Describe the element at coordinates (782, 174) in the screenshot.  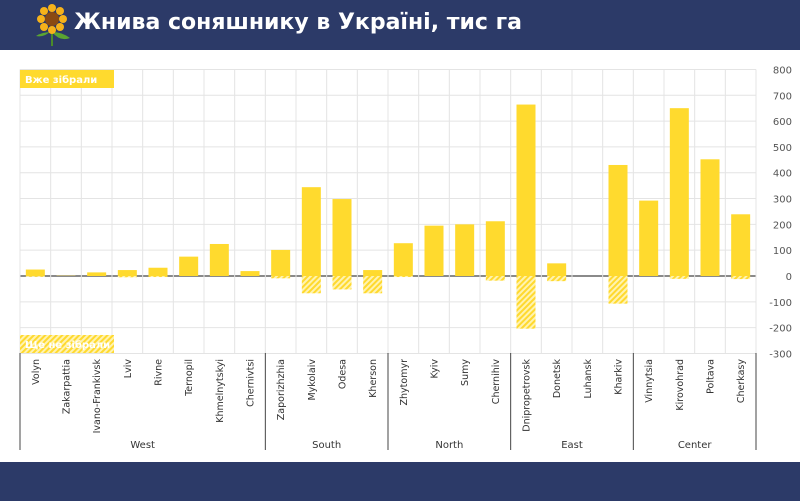
I see `y-tick-label: 400` at that location.